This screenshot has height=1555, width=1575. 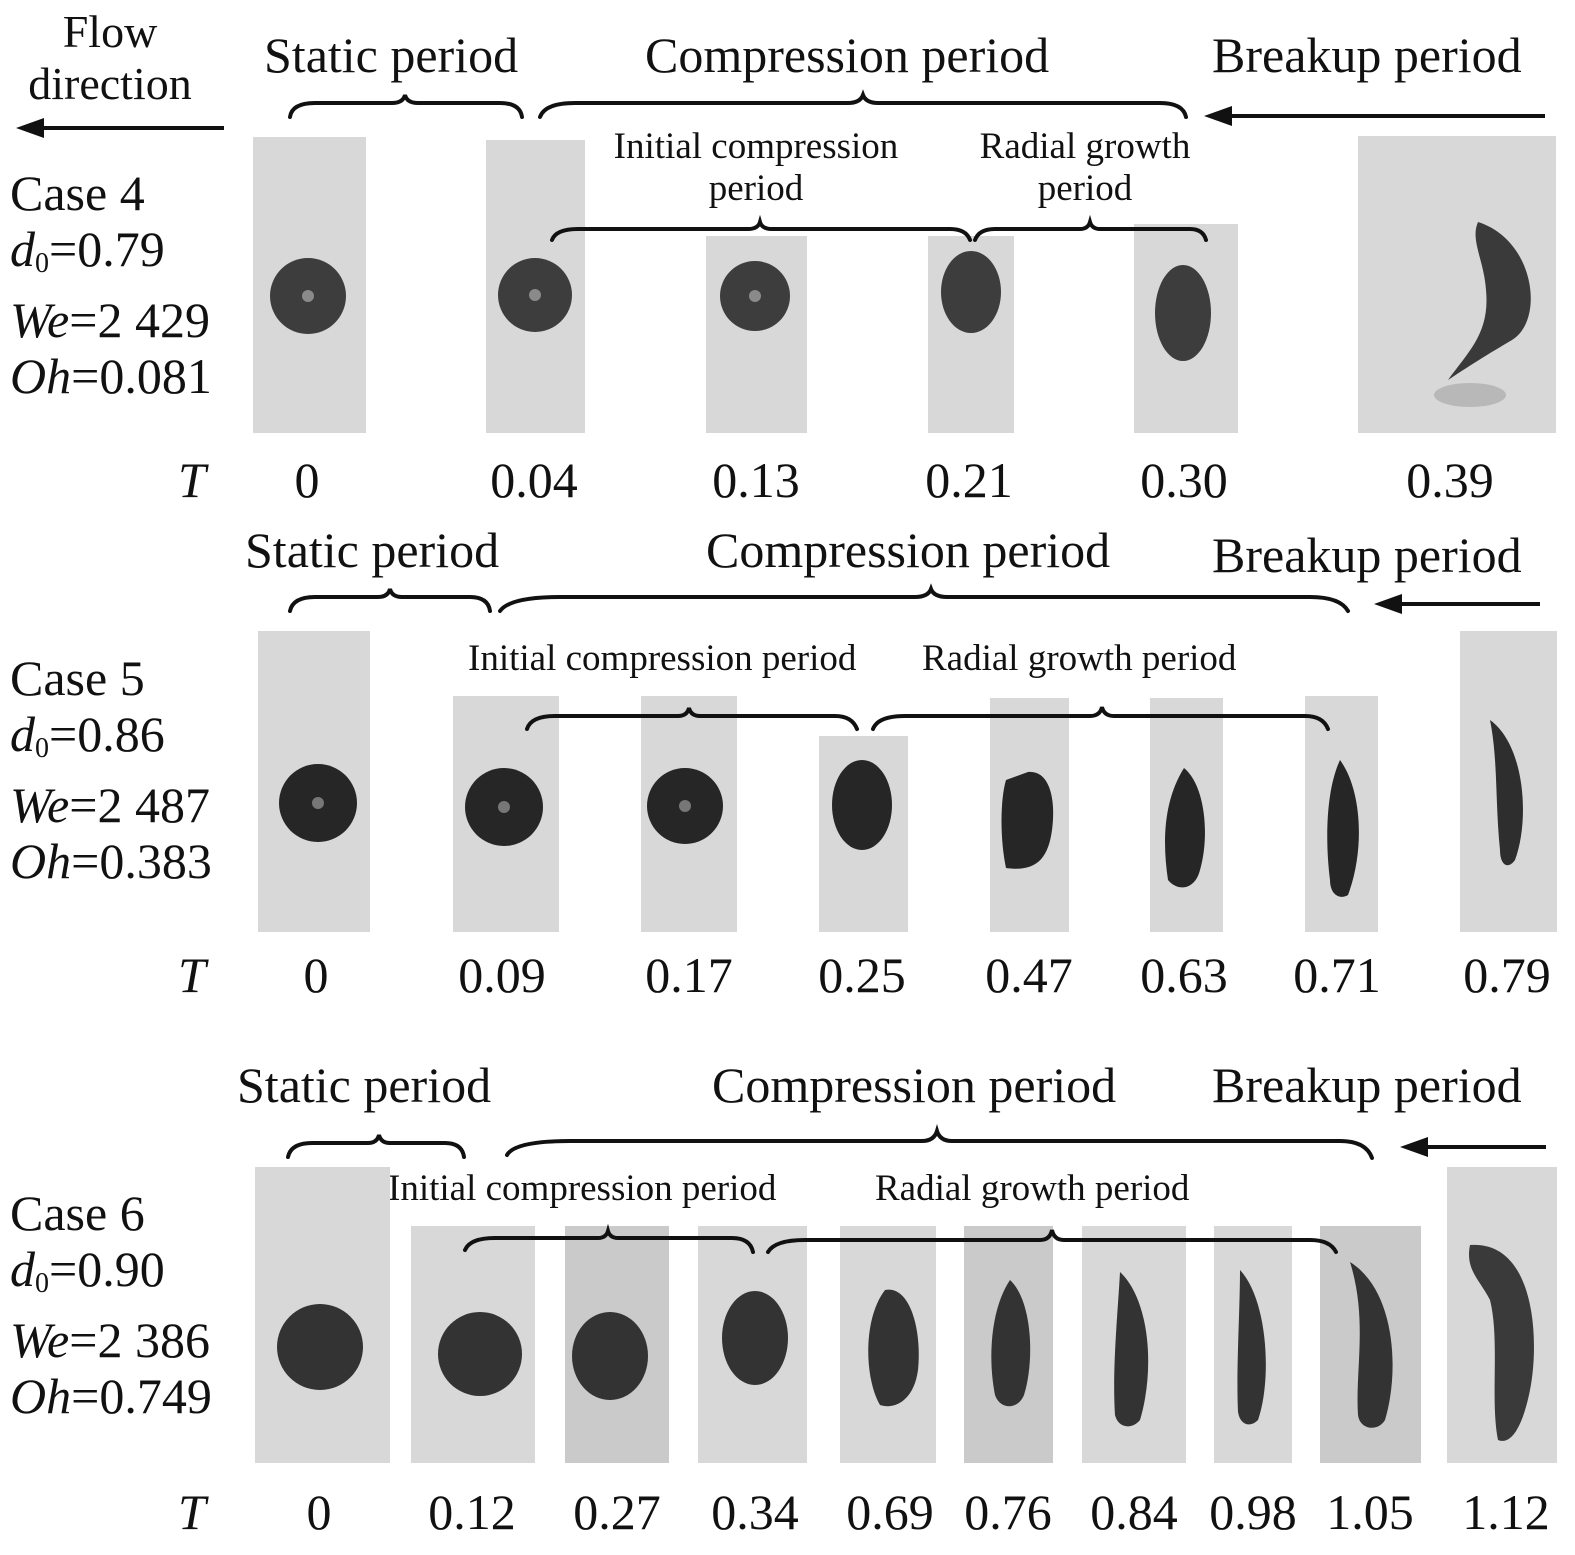 What do you see at coordinates (364, 1085) in the screenshot?
I see `case6-static-period-label: Static period` at bounding box center [364, 1085].